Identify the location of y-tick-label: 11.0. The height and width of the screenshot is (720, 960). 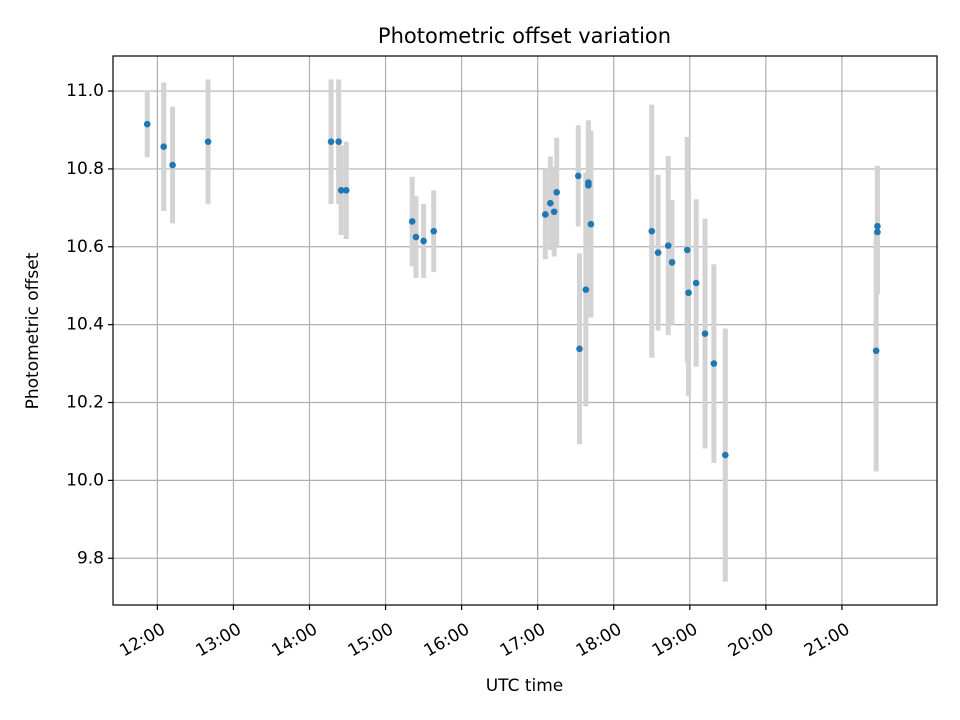
(85, 91).